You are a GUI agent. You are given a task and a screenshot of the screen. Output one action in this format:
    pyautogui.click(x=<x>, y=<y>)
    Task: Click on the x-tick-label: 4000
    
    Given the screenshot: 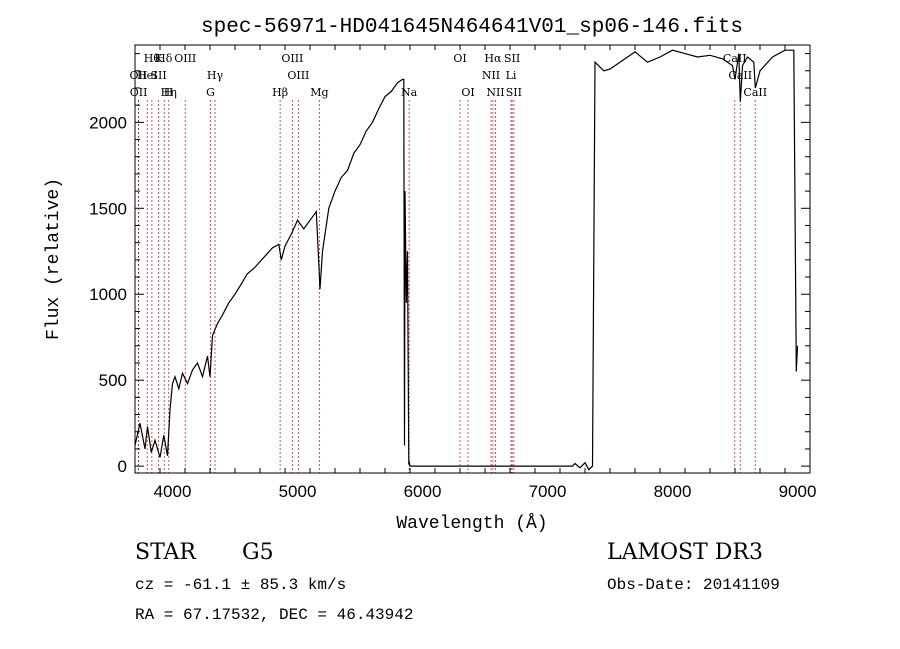 What is the action you would take?
    pyautogui.click(x=173, y=491)
    